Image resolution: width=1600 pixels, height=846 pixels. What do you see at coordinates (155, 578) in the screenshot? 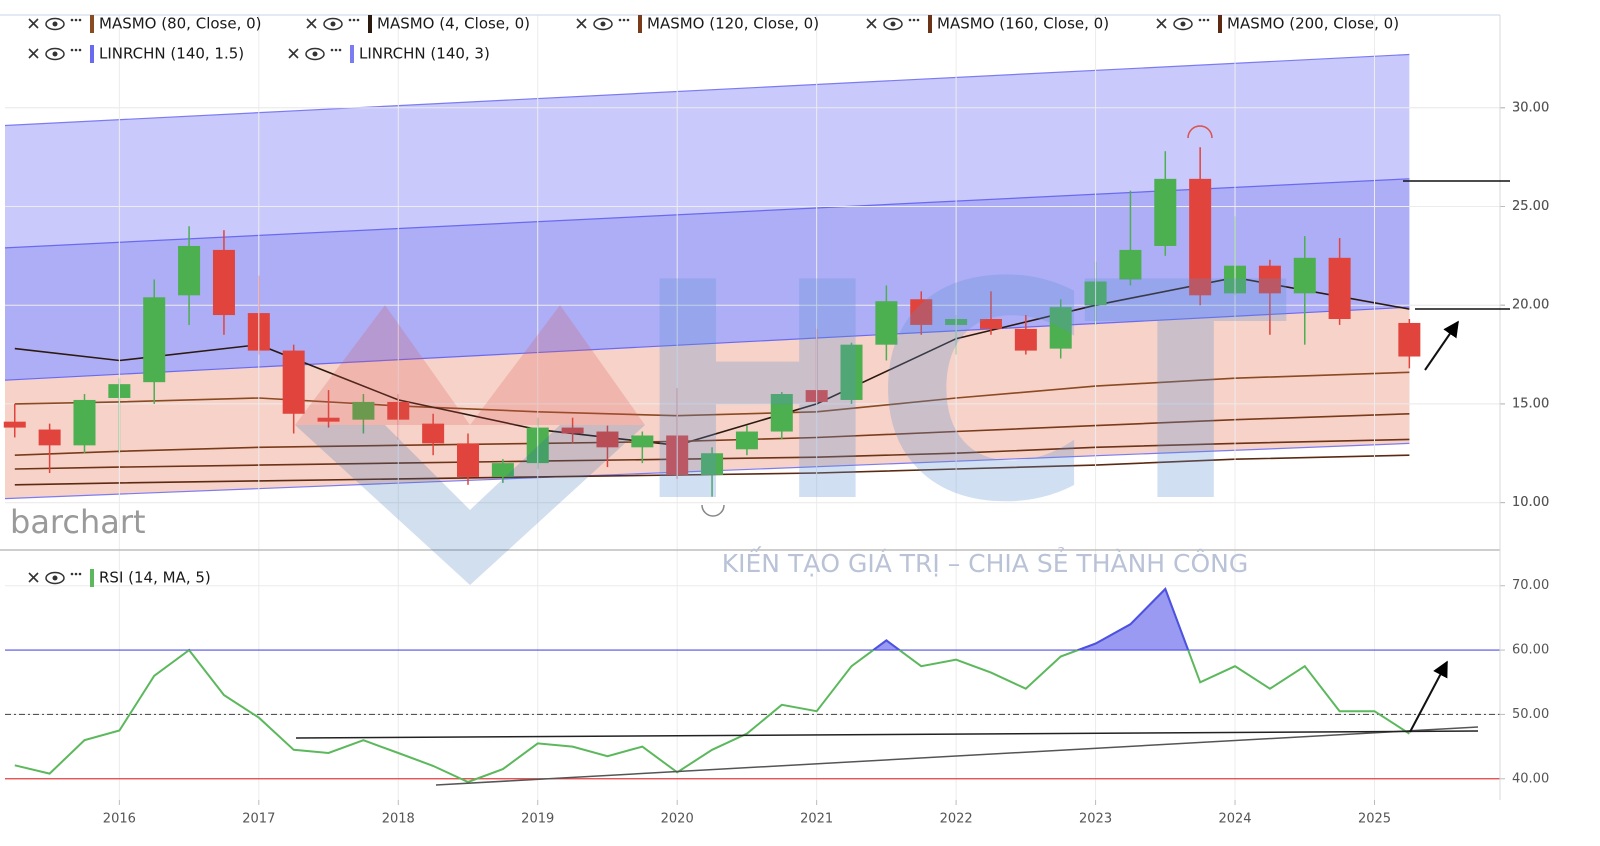
I see `legend-label: RSI (14, MA, 5)` at bounding box center [155, 578].